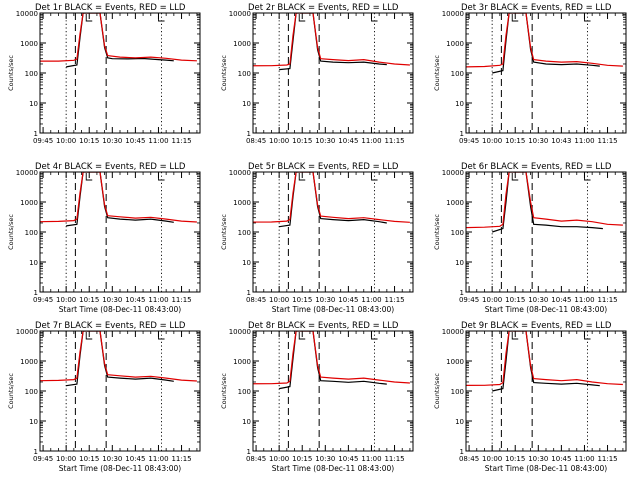  Describe the element at coordinates (110, 167) in the screenshot. I see `panel-title: Det 4r BLACK = Events, RED = LLD` at that location.